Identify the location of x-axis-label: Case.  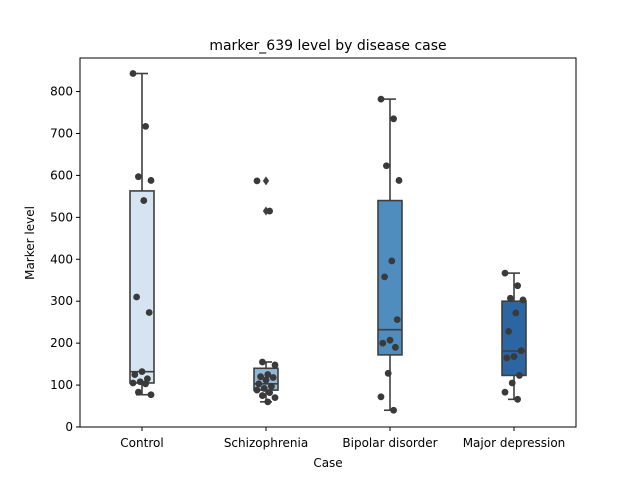
(327, 463).